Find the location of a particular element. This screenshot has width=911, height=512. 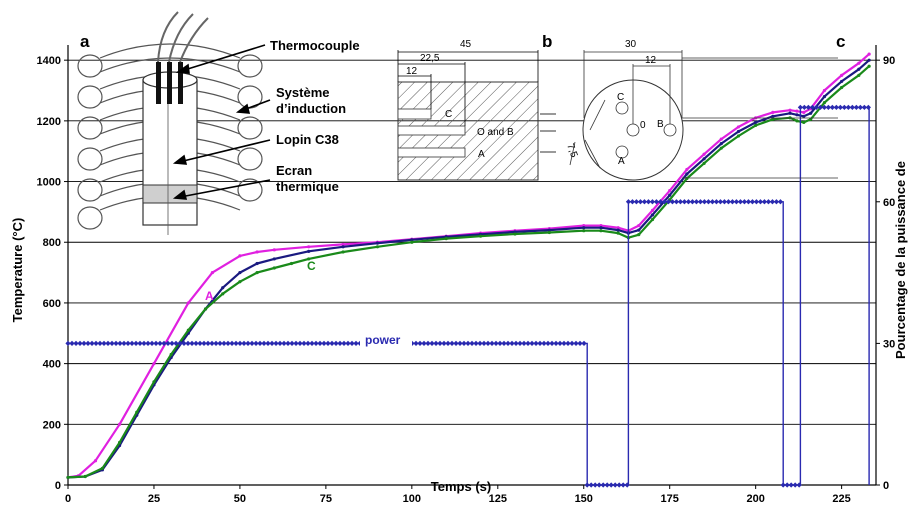

dim-7-5: 7,5 is located at coordinates (571, 150).